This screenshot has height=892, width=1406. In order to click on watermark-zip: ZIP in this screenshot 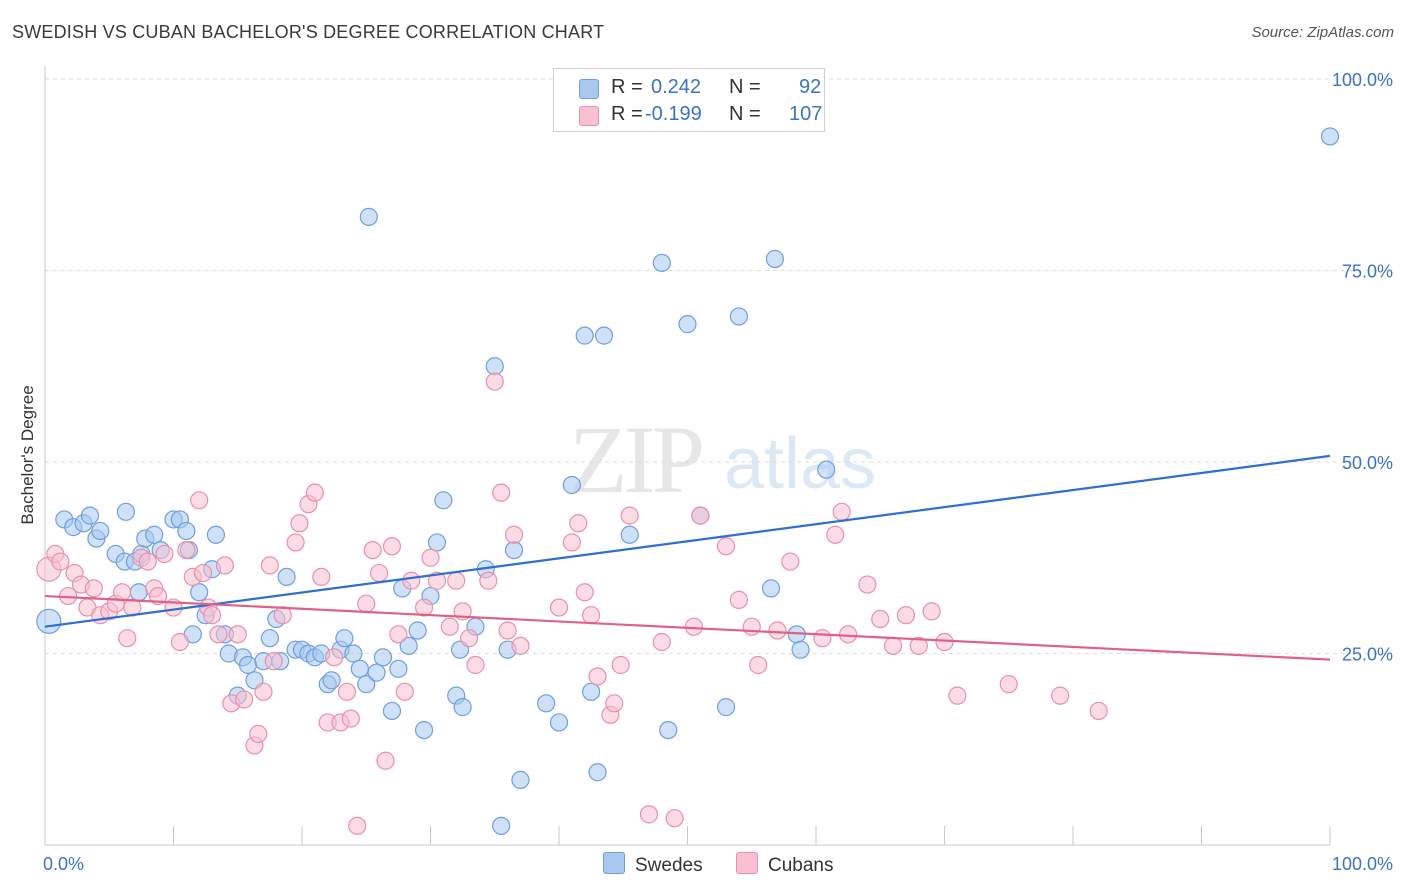, I will do `click(635, 459)`.